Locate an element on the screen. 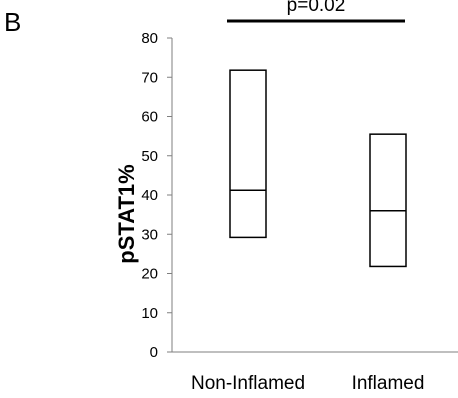 The height and width of the screenshot is (398, 458). y-tick-label: 10 is located at coordinates (149, 313).